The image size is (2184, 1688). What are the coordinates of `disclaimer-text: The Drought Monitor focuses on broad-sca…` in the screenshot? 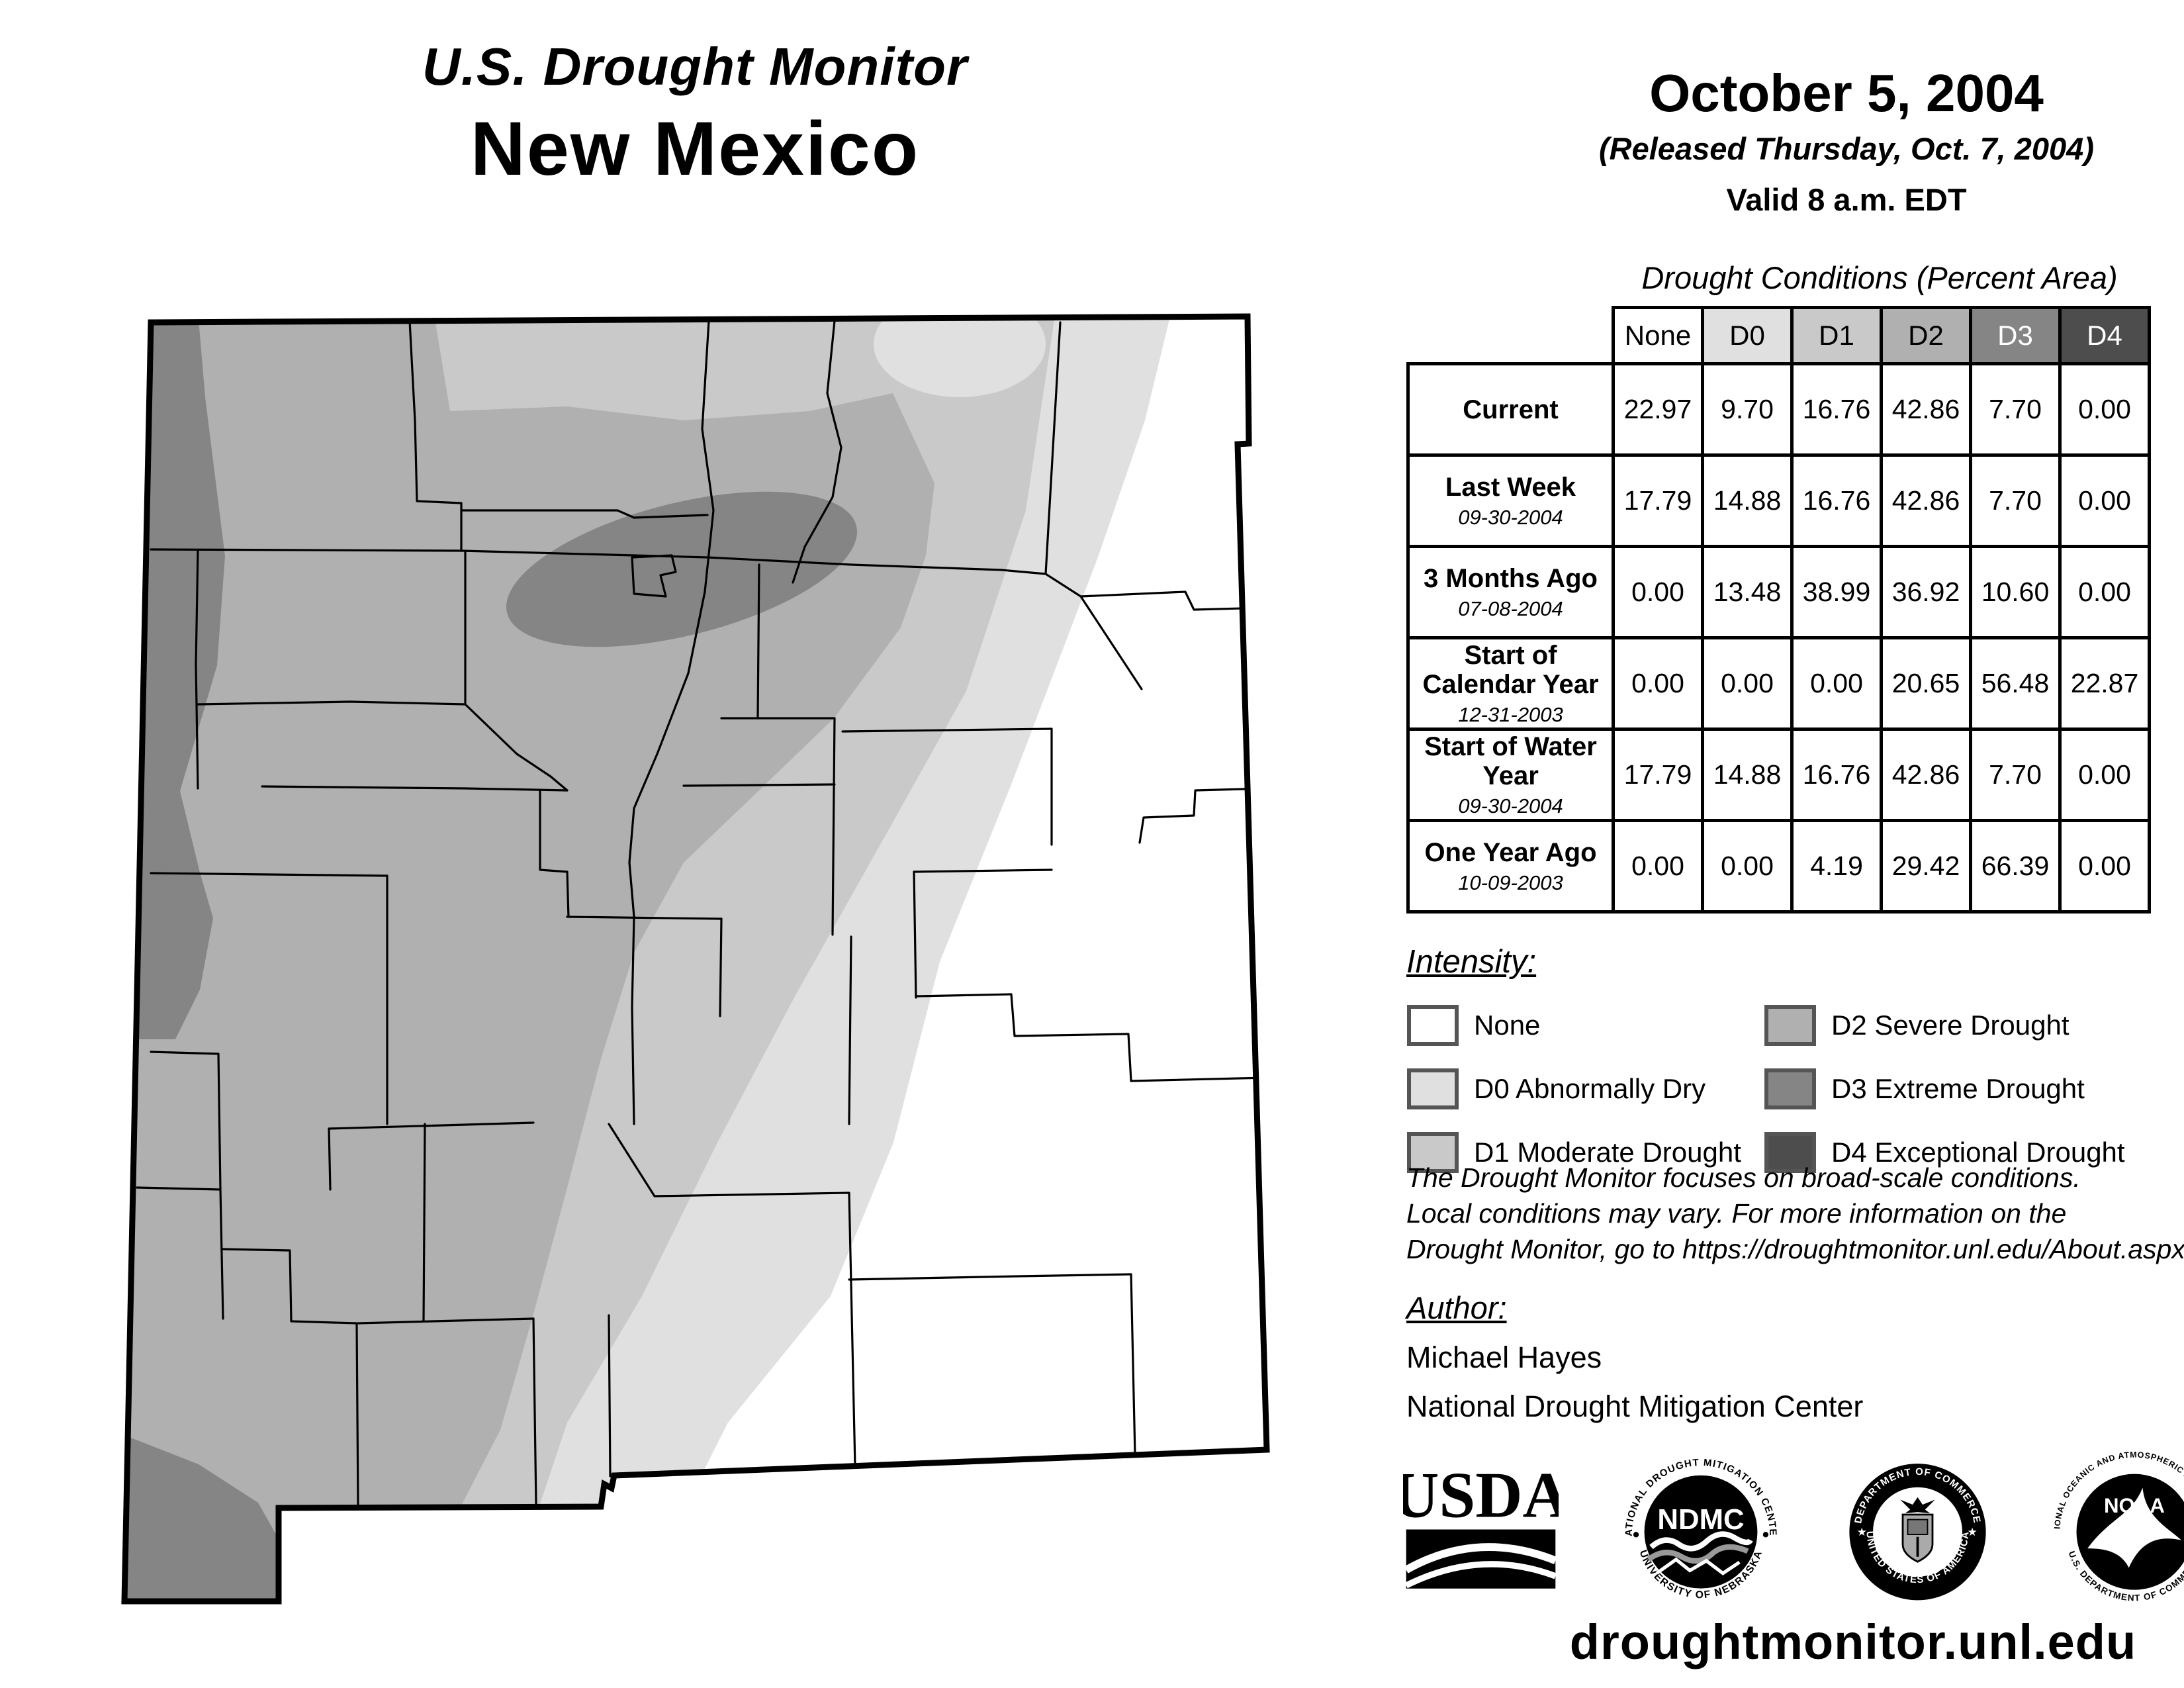 It's located at (1795, 1213).